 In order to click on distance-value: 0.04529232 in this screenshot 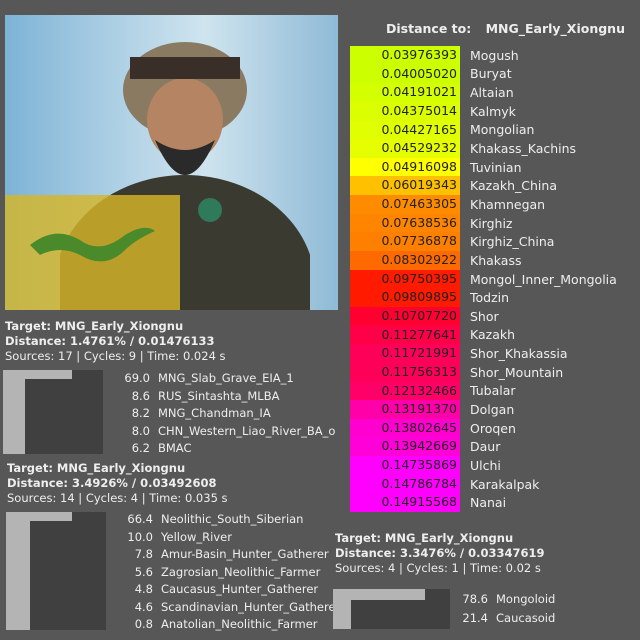, I will do `click(405, 148)`.